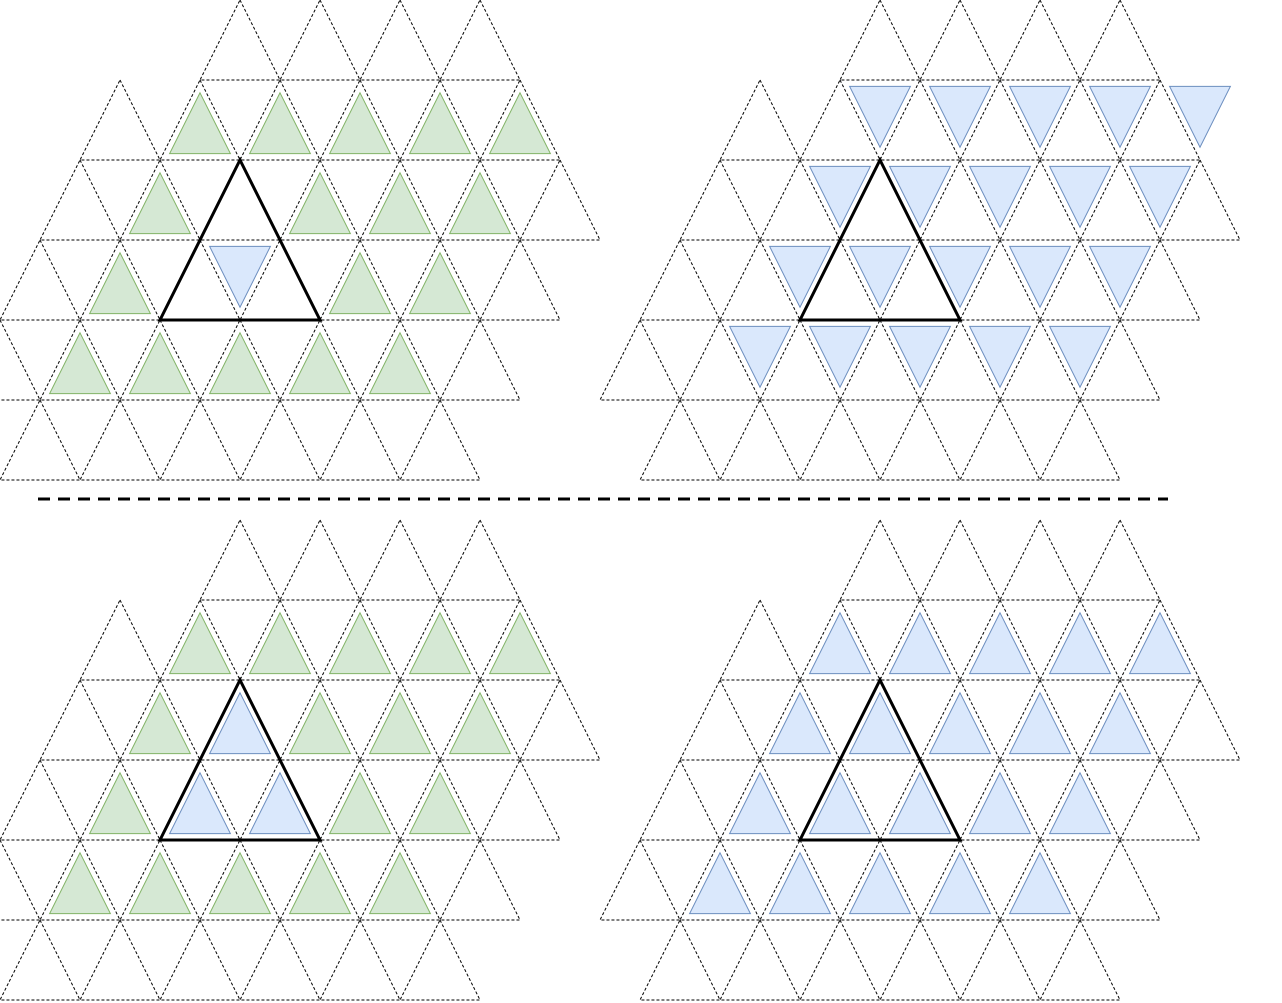 The height and width of the screenshot is (1003, 1282). What do you see at coordinates (280, 803) in the screenshot?
I see `highlight-triangle` at bounding box center [280, 803].